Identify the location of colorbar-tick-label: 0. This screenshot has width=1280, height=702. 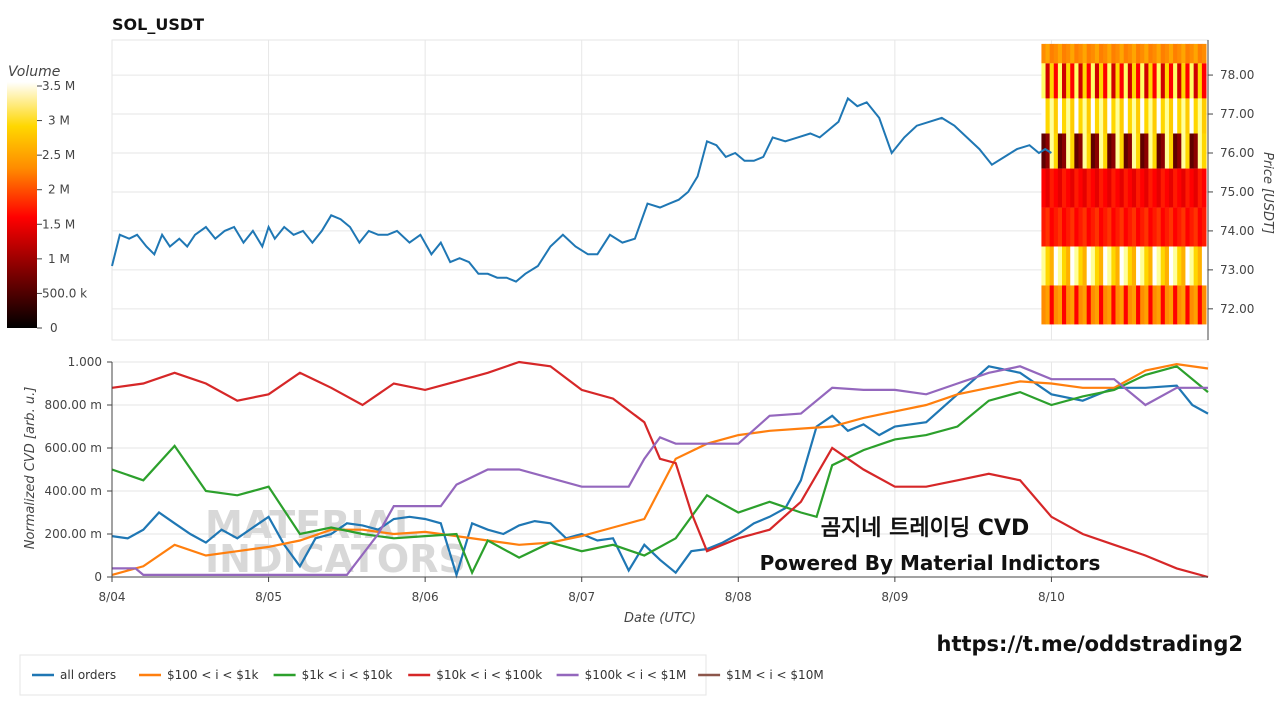
(54, 328).